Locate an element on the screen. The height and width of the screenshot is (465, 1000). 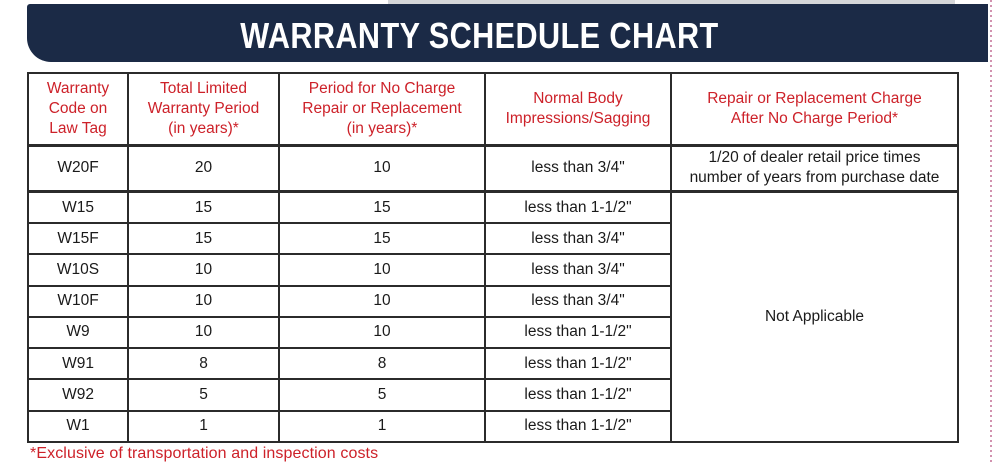
table-row: W9 10 10 less than 1-1/2" is located at coordinates (492, 332).